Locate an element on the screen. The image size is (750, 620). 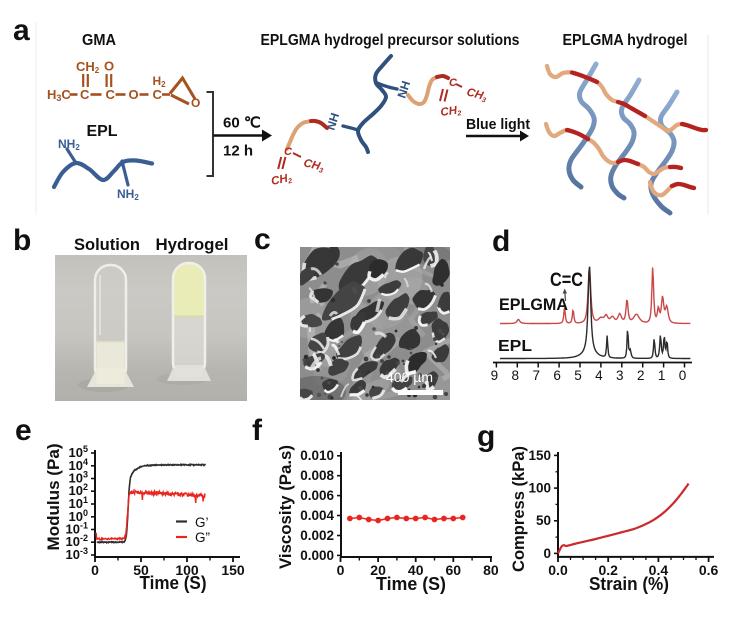
svg-text: 0.4 is located at coordinates (659, 570).